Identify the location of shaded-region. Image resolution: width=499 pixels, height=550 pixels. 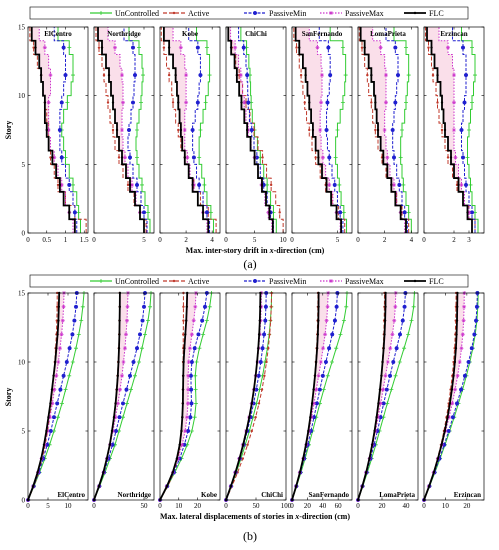
(46, 396).